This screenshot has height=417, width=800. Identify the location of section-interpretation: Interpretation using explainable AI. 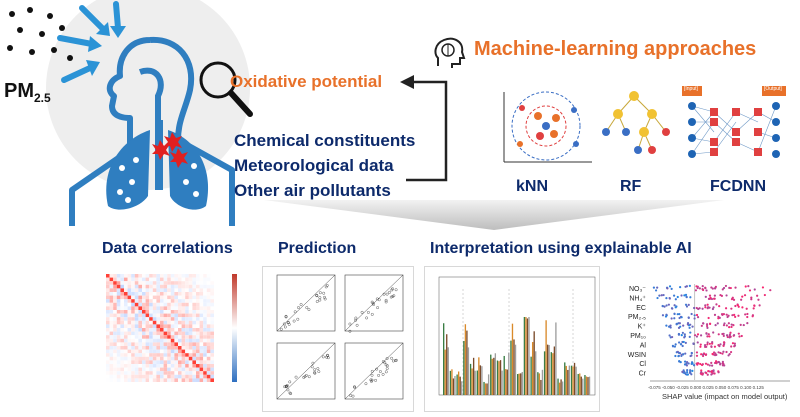
(561, 248).